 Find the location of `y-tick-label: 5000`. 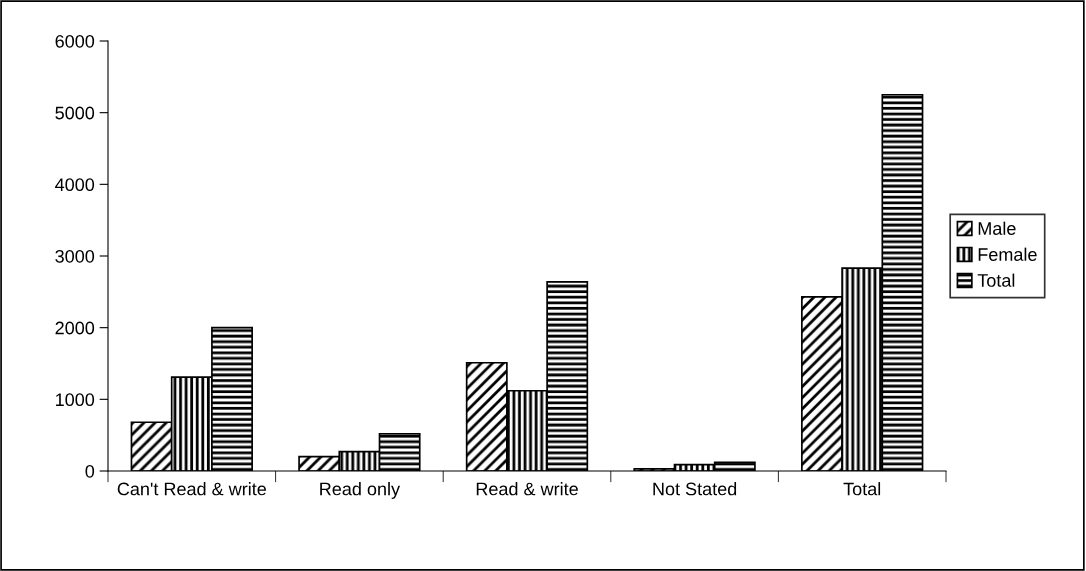

y-tick-label: 5000 is located at coordinates (75, 113).